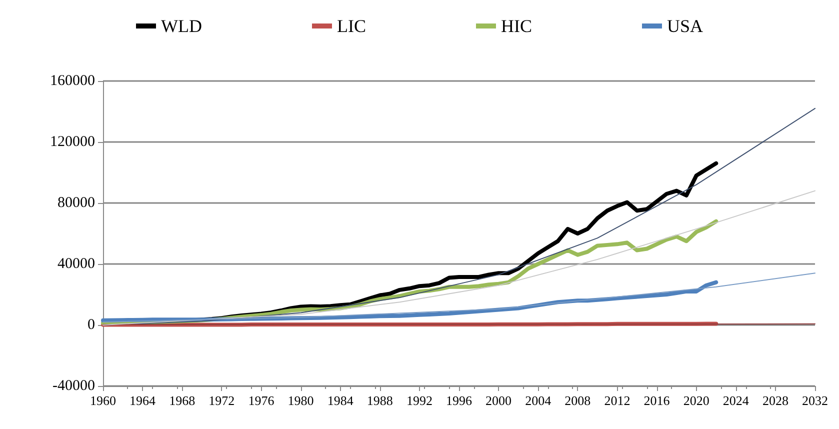 Image resolution: width=839 pixels, height=429 pixels. Describe the element at coordinates (379, 400) in the screenshot. I see `x-tick-label: 1988` at that location.